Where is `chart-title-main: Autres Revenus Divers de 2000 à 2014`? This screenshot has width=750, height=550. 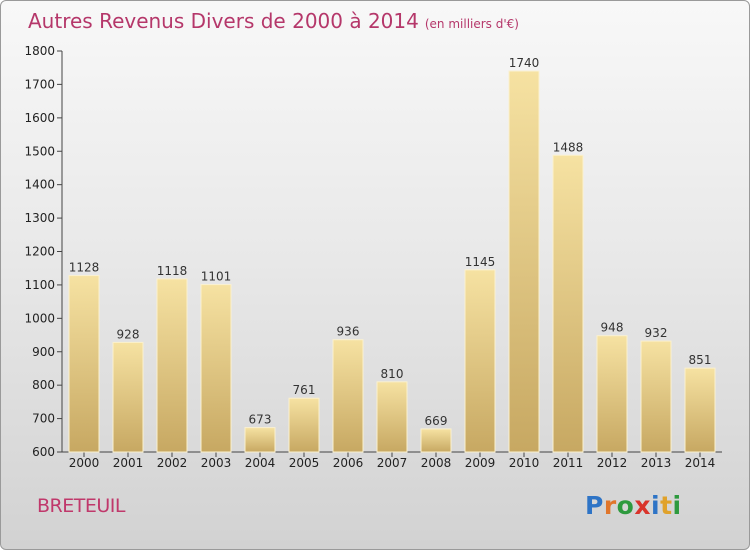 chart-title-main: Autres Revenus Divers de 2000 à 2014 is located at coordinates (223, 21).